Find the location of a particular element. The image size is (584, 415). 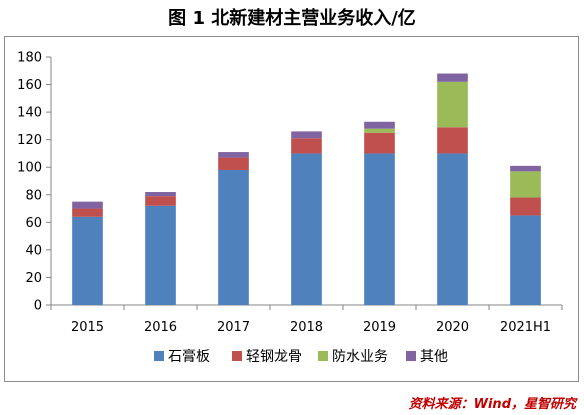

x-tick-label: 2021H1 is located at coordinates (525, 327).